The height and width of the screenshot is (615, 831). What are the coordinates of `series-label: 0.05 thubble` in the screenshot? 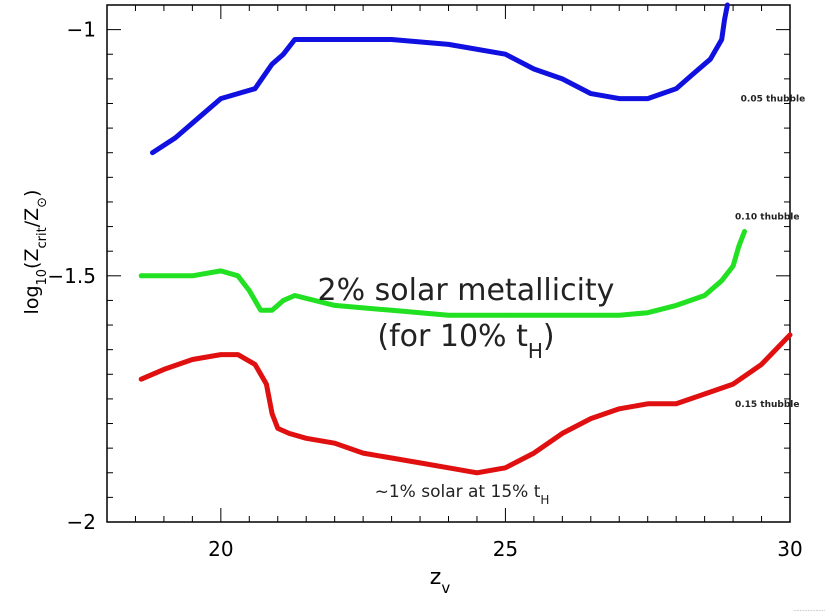 It's located at (773, 100).